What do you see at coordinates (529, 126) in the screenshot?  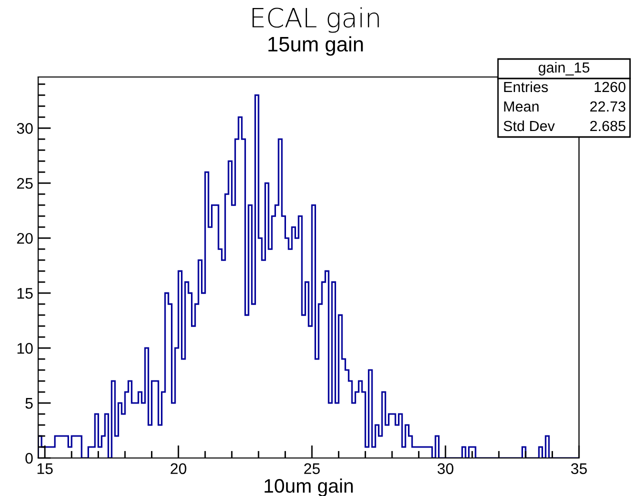 I see `annotation: Std Dev` at bounding box center [529, 126].